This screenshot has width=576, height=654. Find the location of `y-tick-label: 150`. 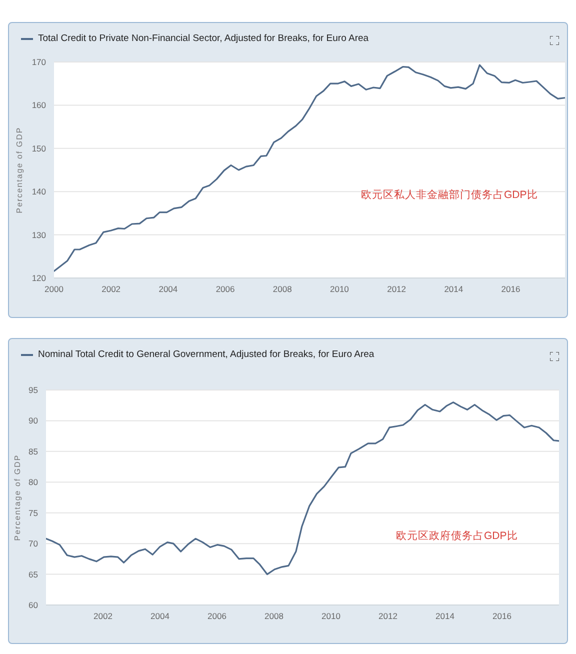

y-tick-label: 150 is located at coordinates (39, 148).